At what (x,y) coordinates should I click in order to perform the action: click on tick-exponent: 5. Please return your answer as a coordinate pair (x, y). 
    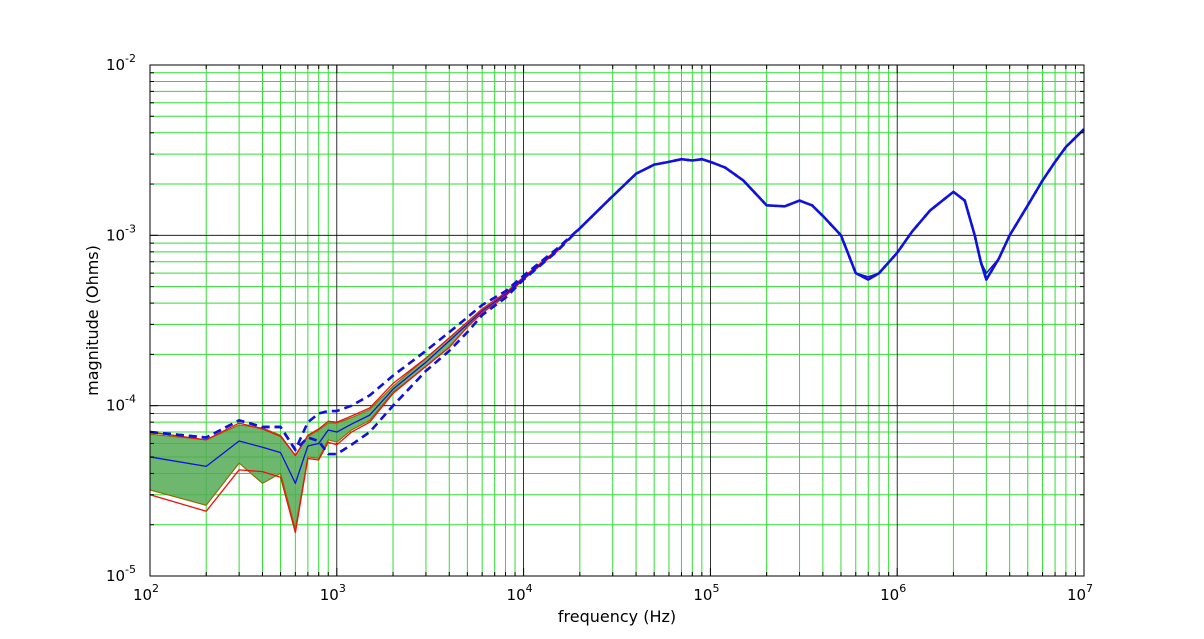
    Looking at the image, I should click on (715, 588).